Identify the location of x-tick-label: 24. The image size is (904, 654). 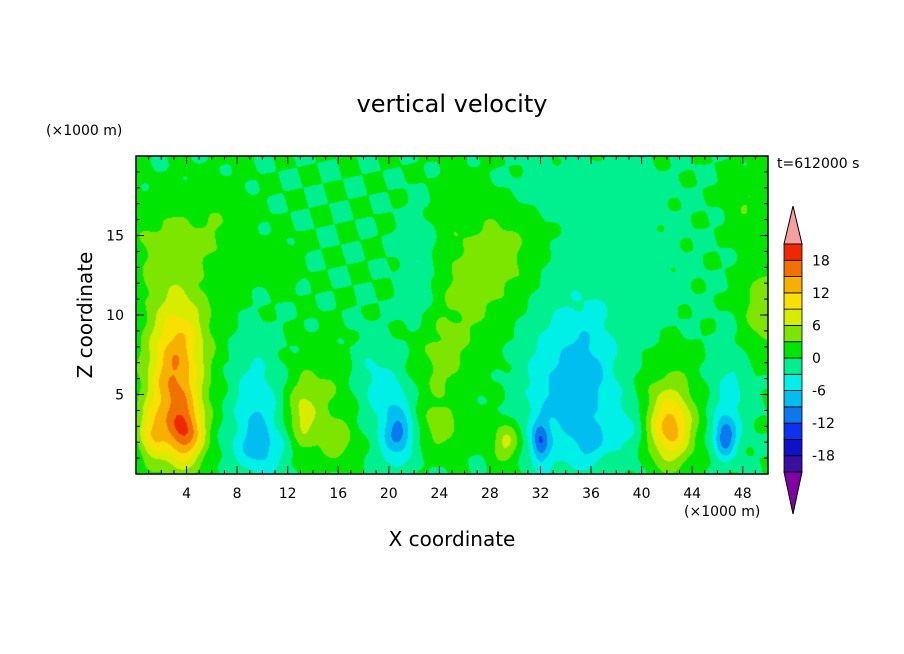
(439, 494).